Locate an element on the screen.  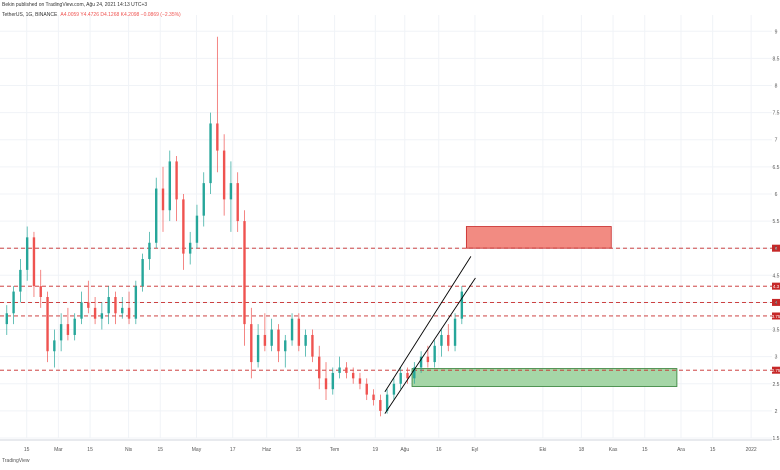
y-tick-label: 3.5 is located at coordinates (776, 331).